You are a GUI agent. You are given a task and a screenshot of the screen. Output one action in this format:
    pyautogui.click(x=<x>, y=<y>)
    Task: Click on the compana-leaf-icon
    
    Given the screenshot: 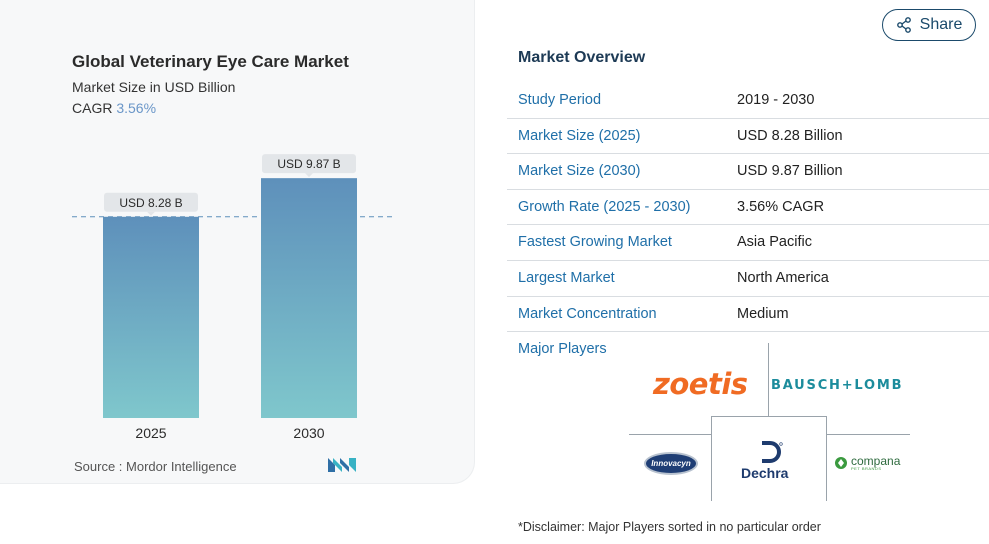 What is the action you would take?
    pyautogui.click(x=841, y=463)
    